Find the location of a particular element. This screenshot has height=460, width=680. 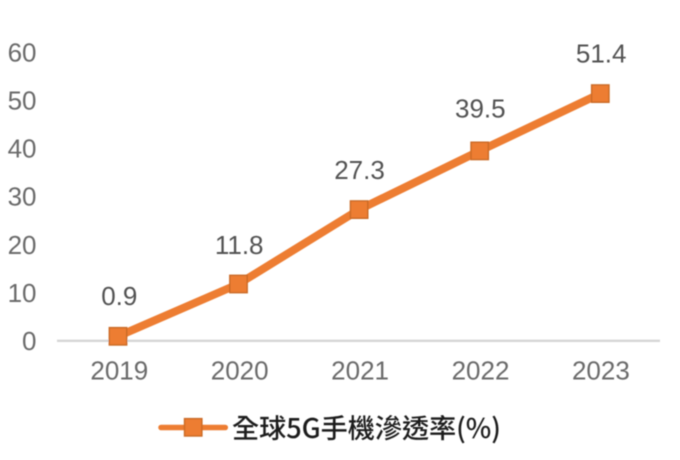

svg-text: 10 is located at coordinates (22, 293).